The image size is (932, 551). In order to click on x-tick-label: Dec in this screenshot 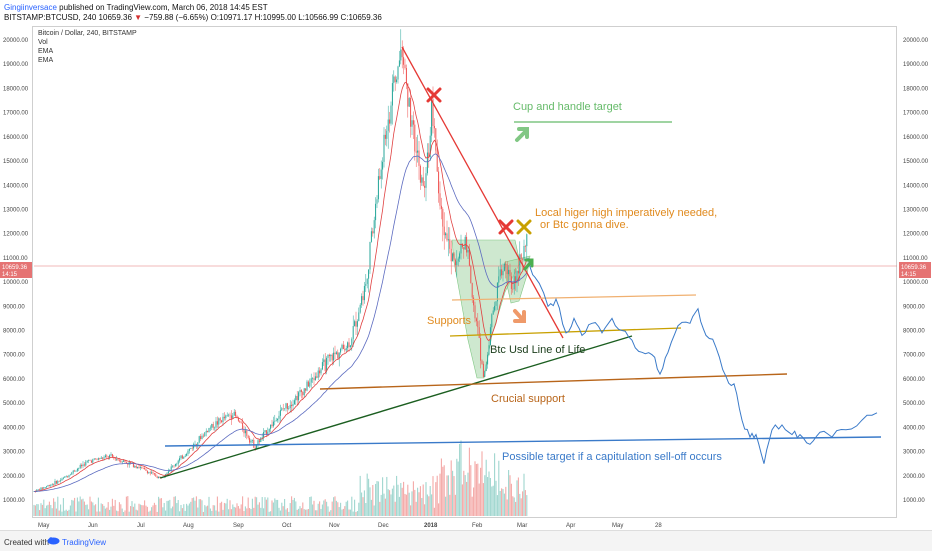, I will do `click(383, 526)`.